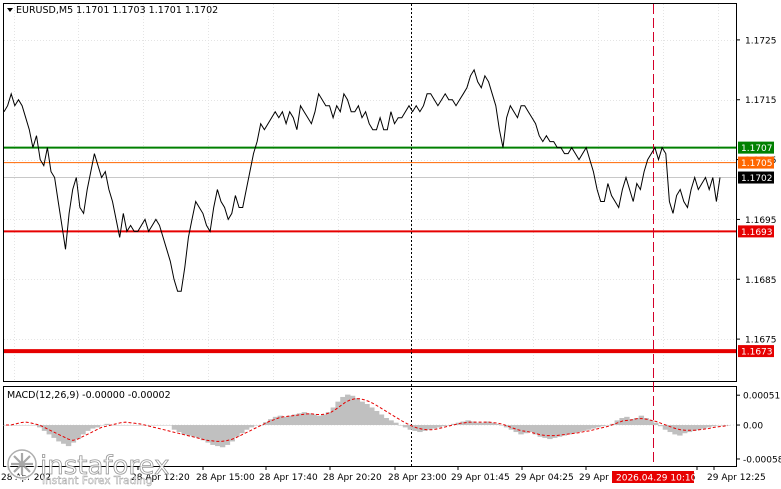  What do you see at coordinates (97, 481) in the screenshot?
I see `watermark-tagline-text: Instant Forex Trading` at bounding box center [97, 481].